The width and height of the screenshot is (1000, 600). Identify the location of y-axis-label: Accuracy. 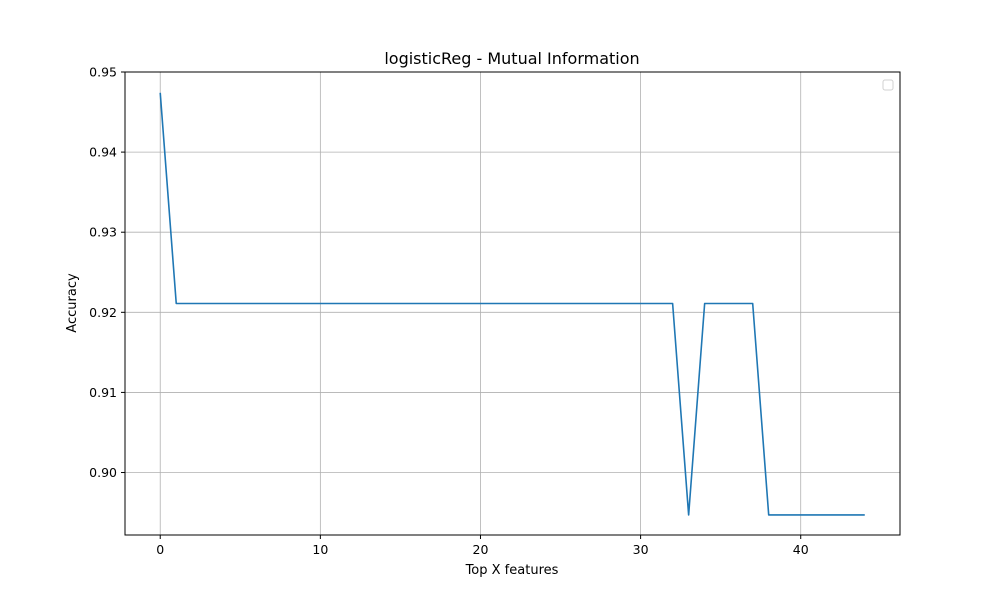
(72, 303).